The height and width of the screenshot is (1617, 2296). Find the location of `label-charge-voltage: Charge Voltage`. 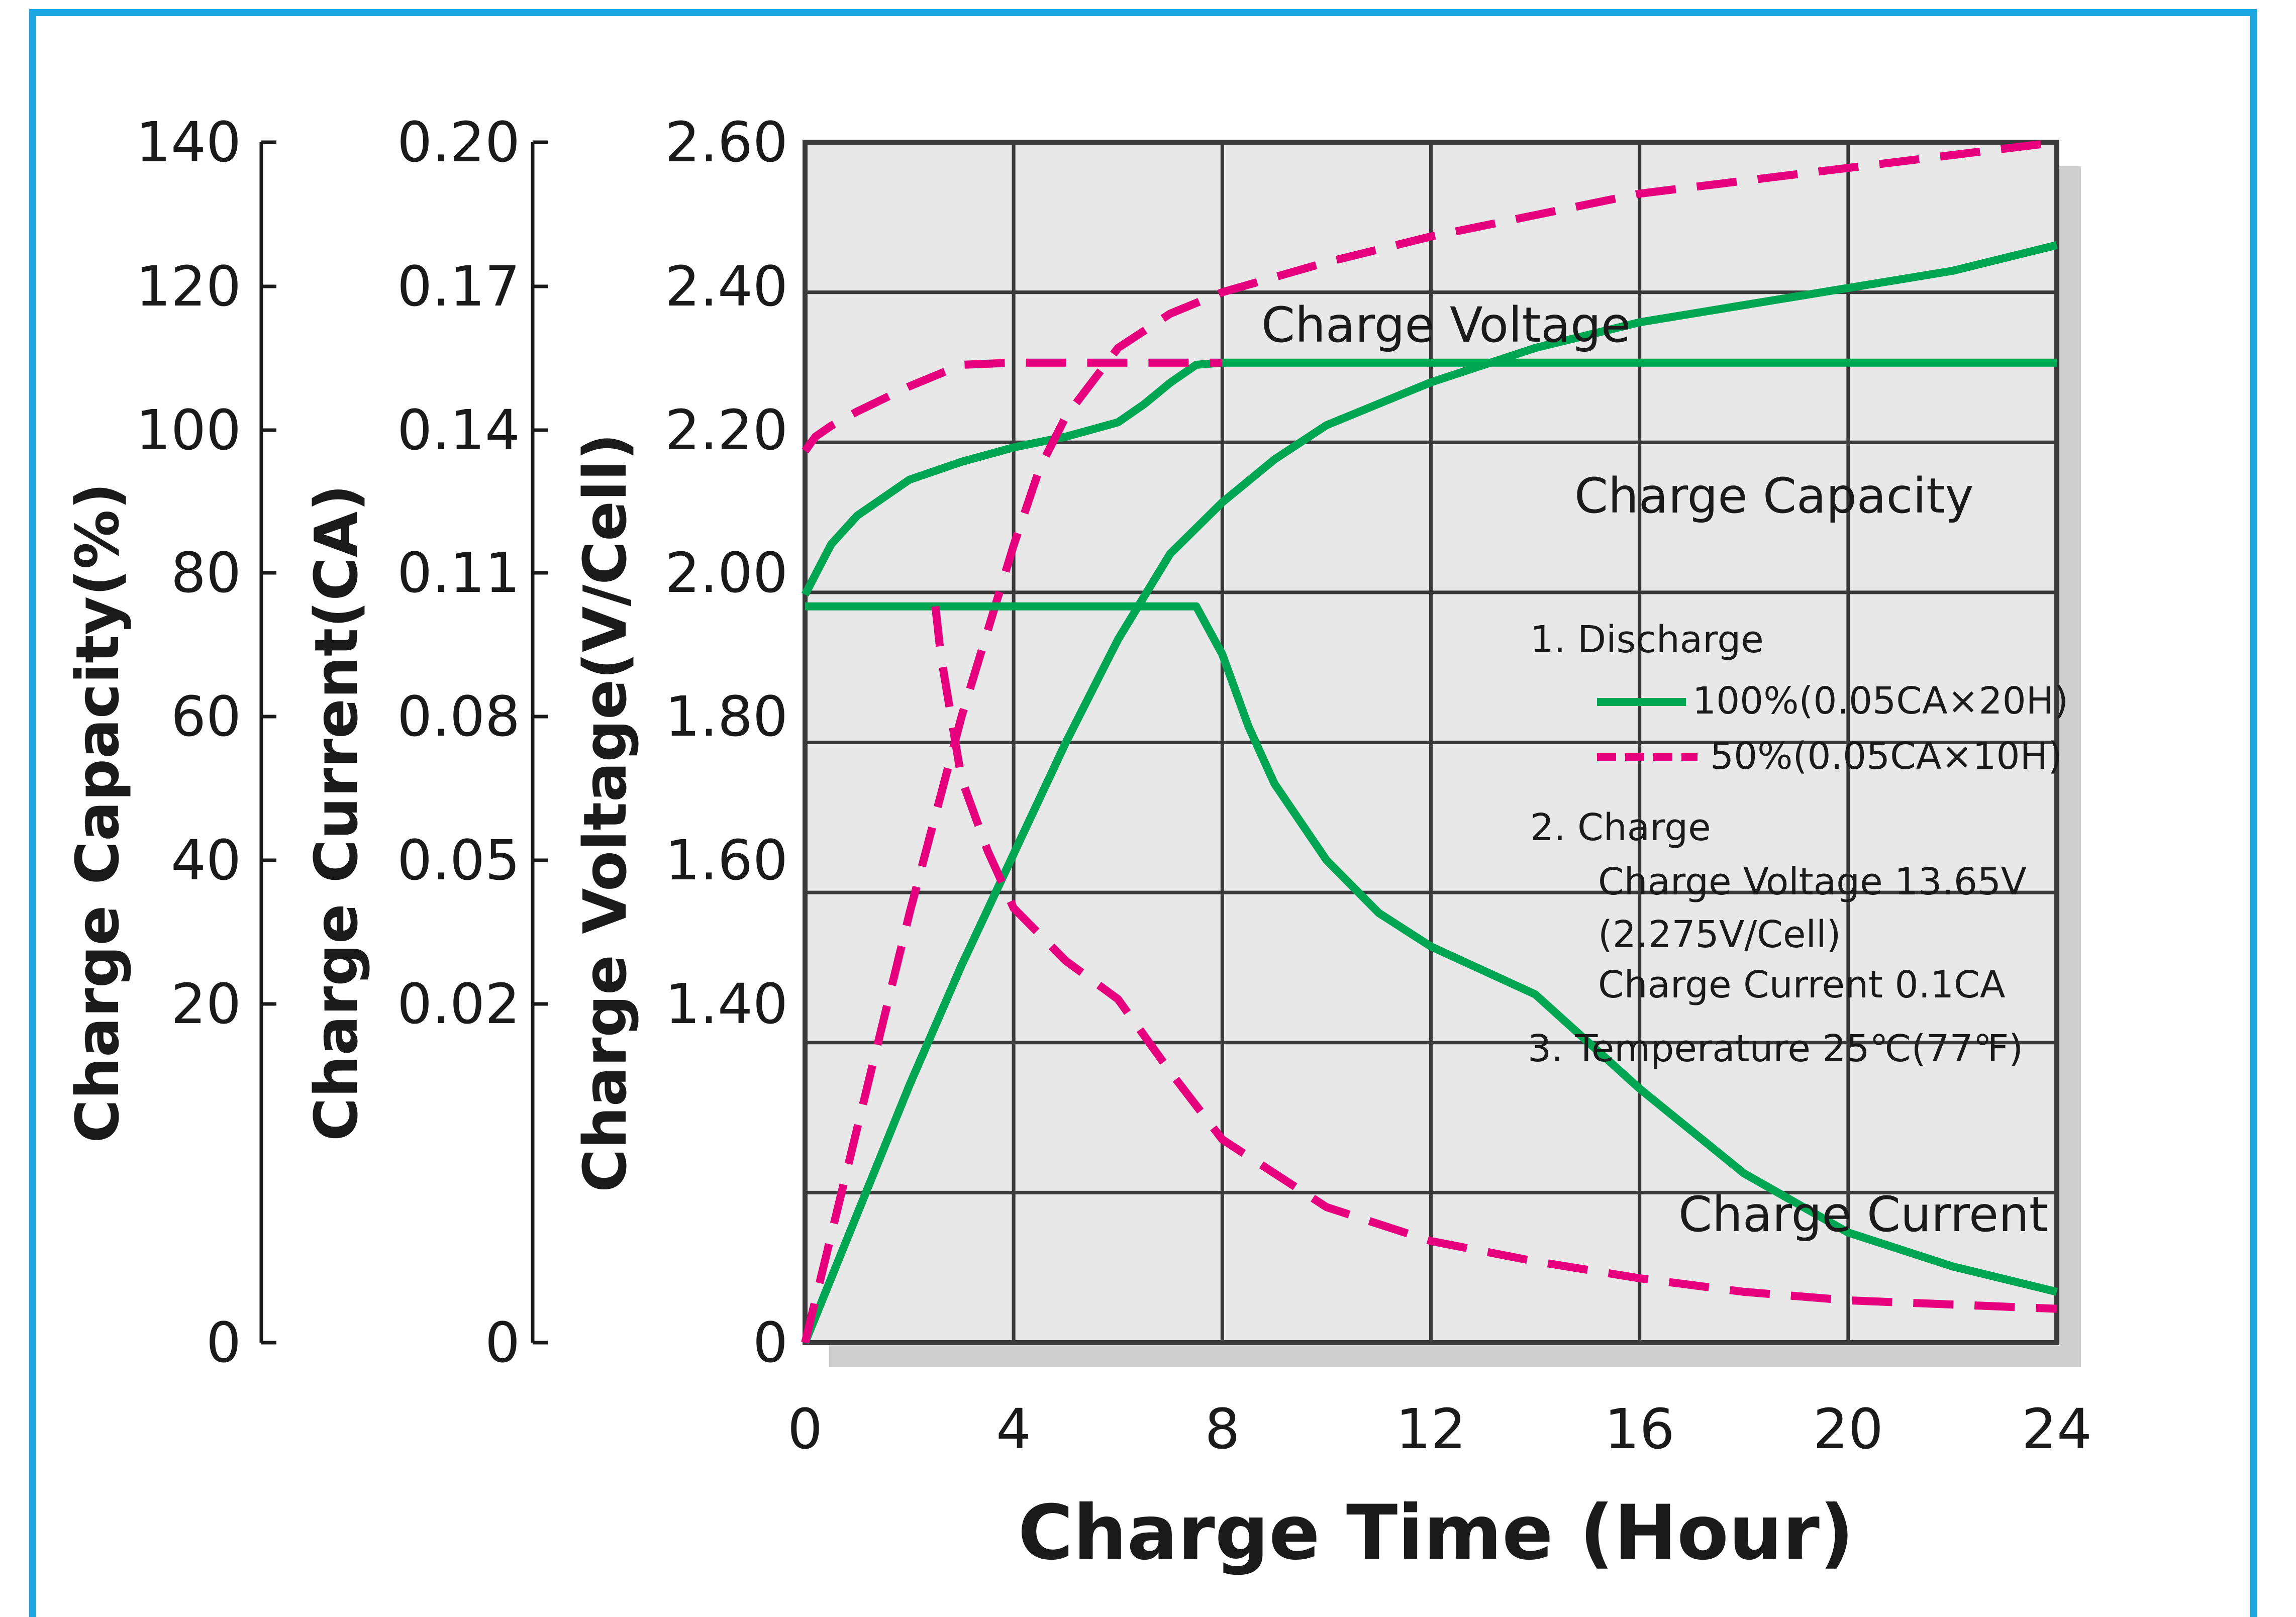

label-charge-voltage: Charge Voltage is located at coordinates (1446, 325).